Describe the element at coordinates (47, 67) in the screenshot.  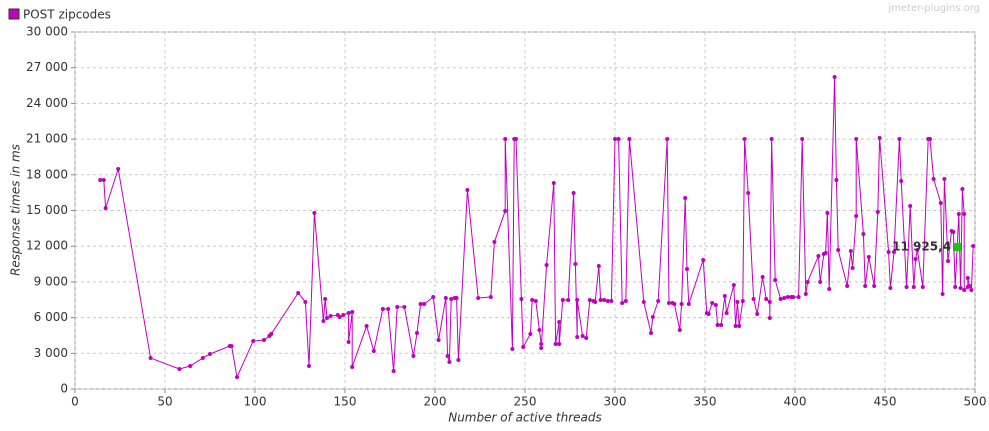
I see `y-tick-label: 27 000` at that location.